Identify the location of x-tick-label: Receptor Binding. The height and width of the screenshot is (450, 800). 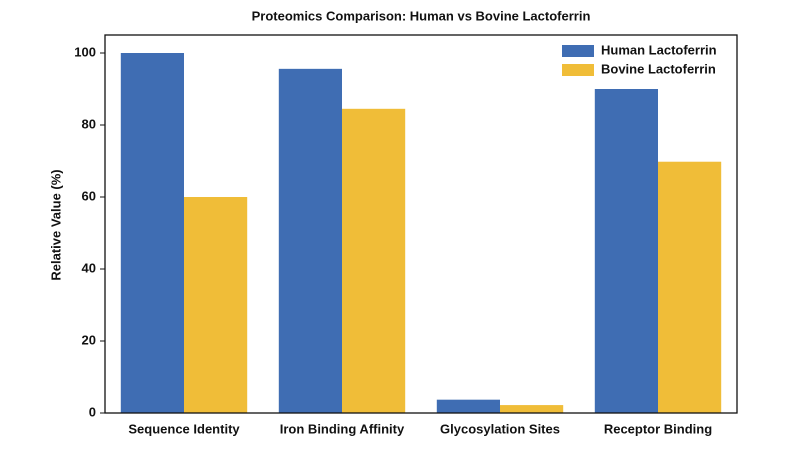
(658, 428).